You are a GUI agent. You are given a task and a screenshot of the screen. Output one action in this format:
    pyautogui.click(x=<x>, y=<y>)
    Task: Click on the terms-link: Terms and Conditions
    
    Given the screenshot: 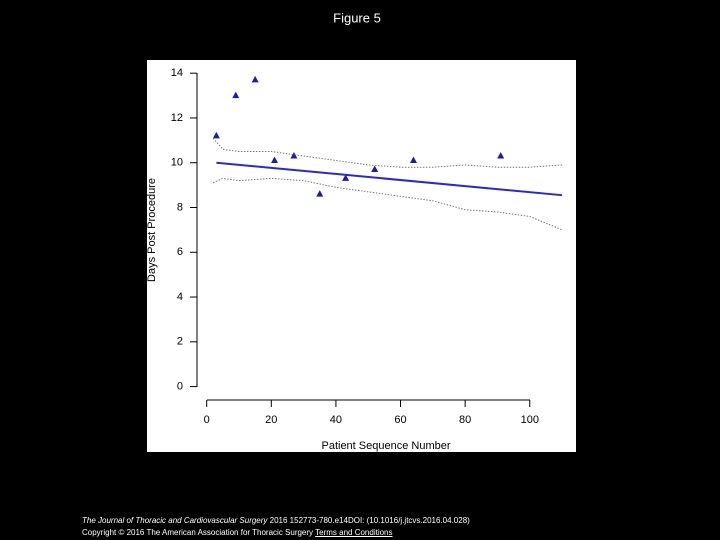 What is the action you would take?
    pyautogui.click(x=354, y=532)
    